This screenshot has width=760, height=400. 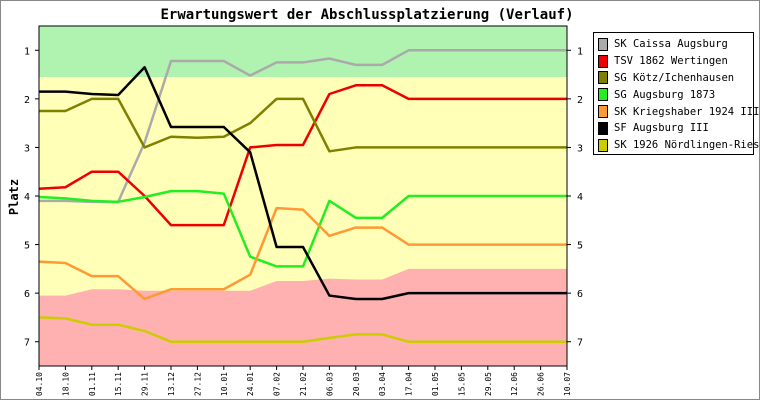 What do you see at coordinates (488, 384) in the screenshot?
I see `x-tick-label: 29.05` at bounding box center [488, 384].